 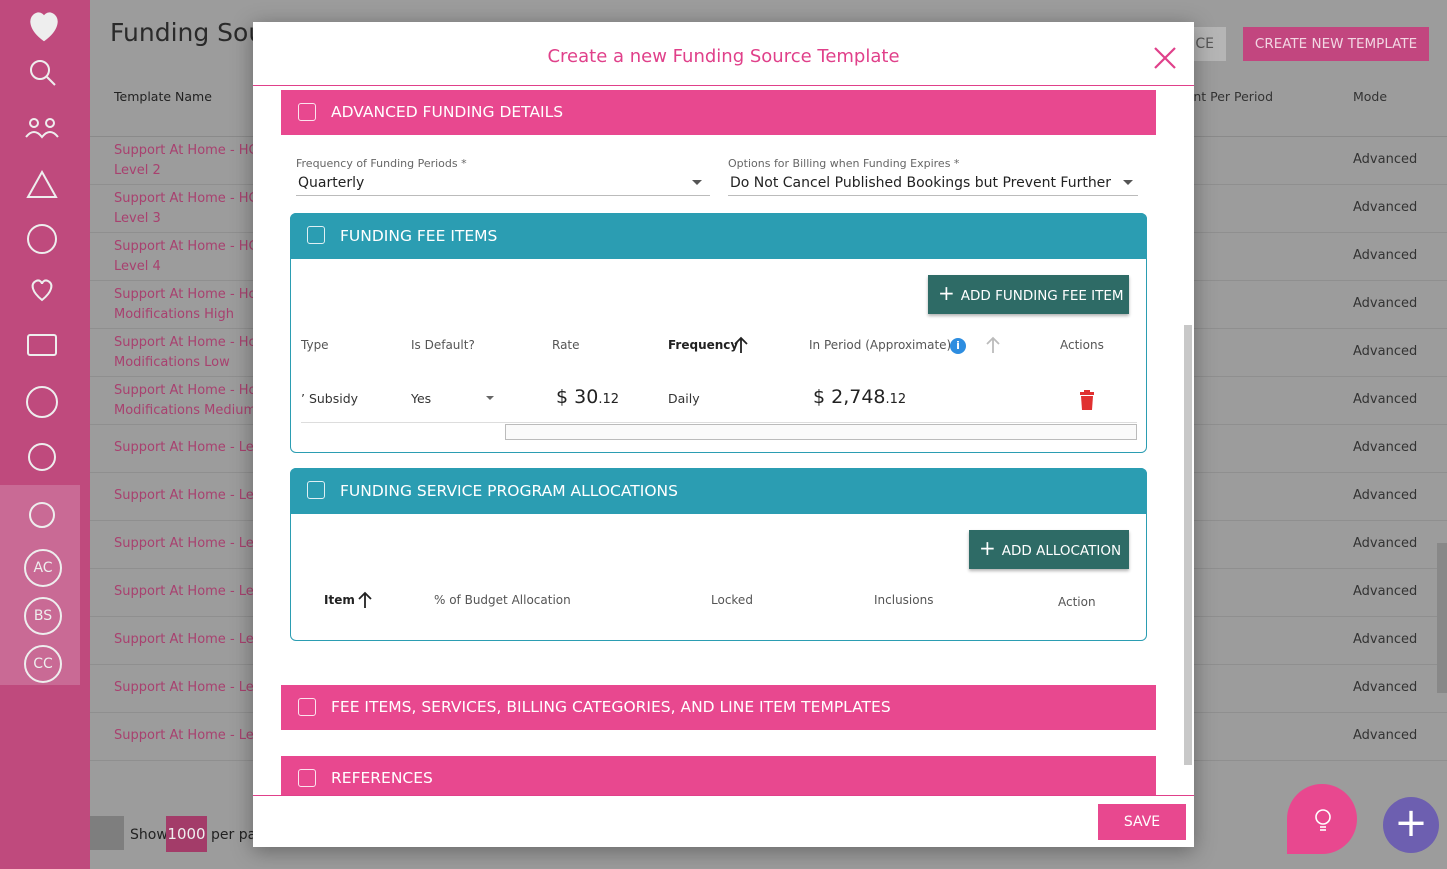 I want to click on column-header: Inclusions, so click(x=904, y=600).